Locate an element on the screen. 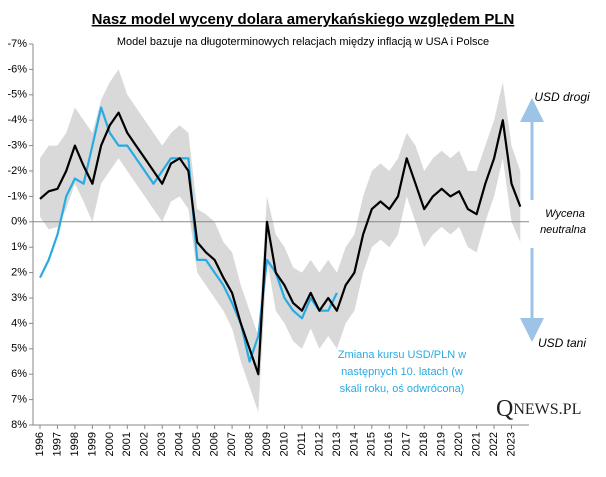 This screenshot has height=477, width=606. x-tick-label: 2016 is located at coordinates (389, 444).